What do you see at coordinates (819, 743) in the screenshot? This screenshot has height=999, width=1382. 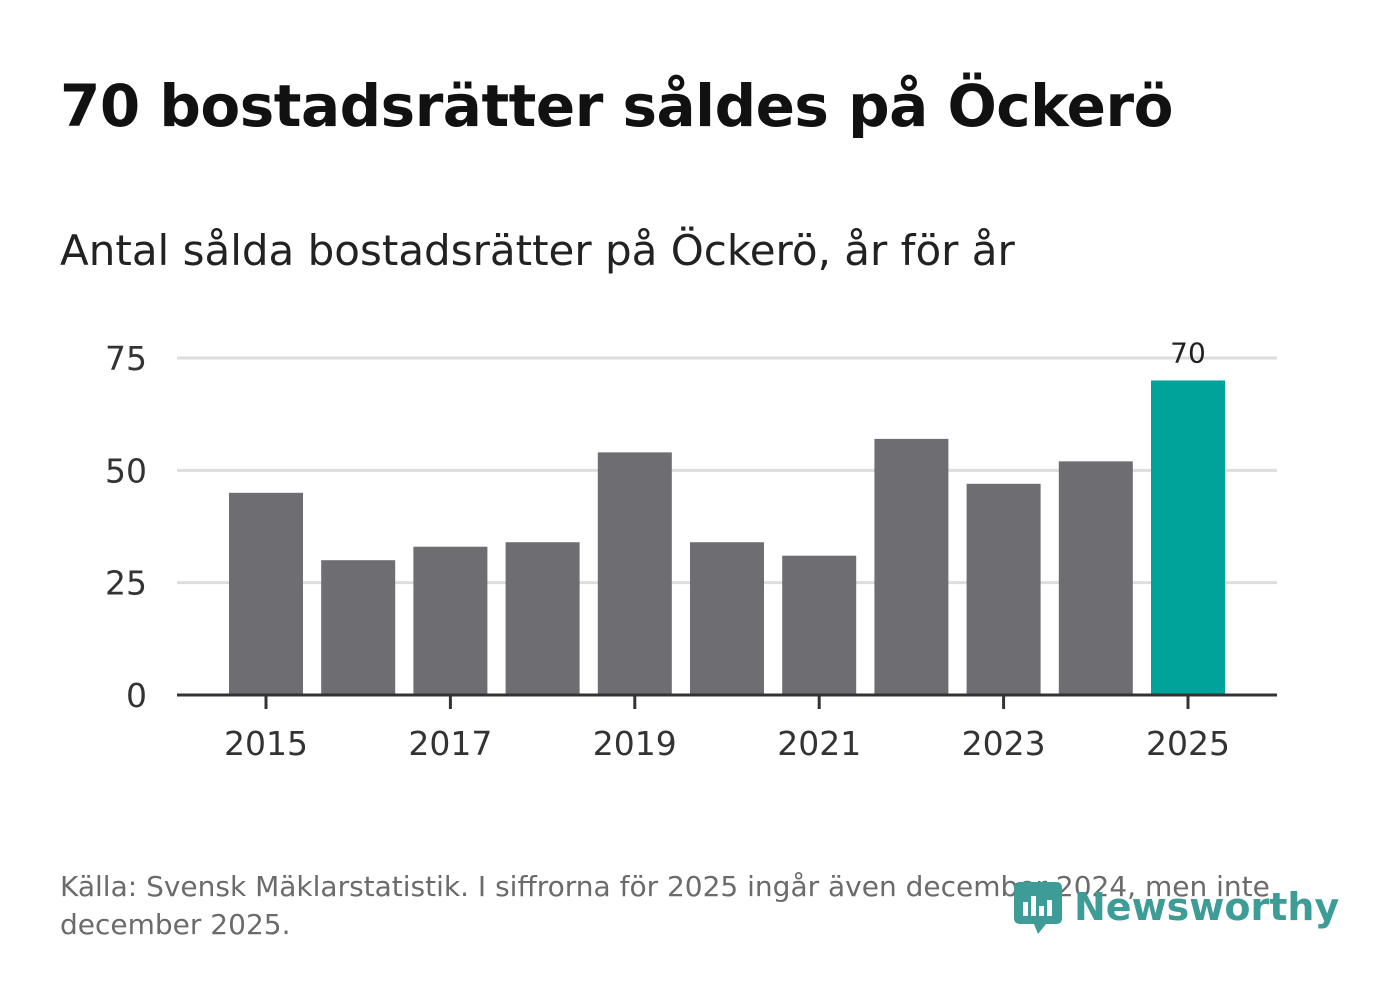 I see `x-tick-label: 2021` at bounding box center [819, 743].